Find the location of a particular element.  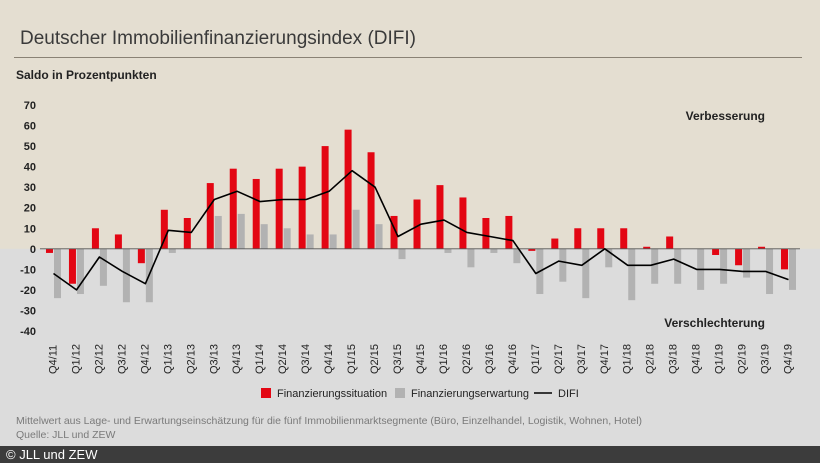

title-divider is located at coordinates (408, 57).